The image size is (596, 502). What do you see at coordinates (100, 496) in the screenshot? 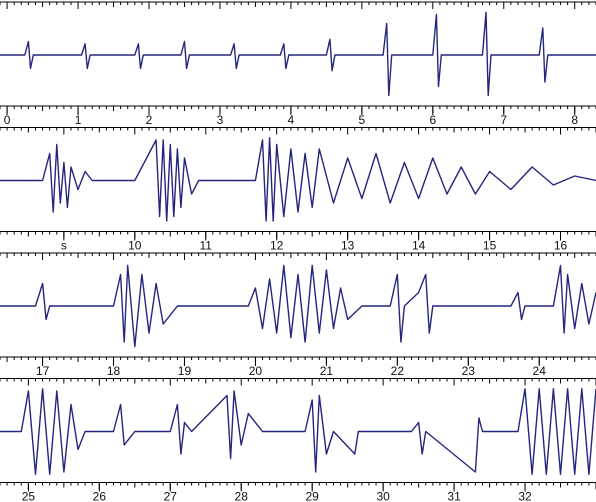
I see `x-tick-label: 26` at bounding box center [100, 496].